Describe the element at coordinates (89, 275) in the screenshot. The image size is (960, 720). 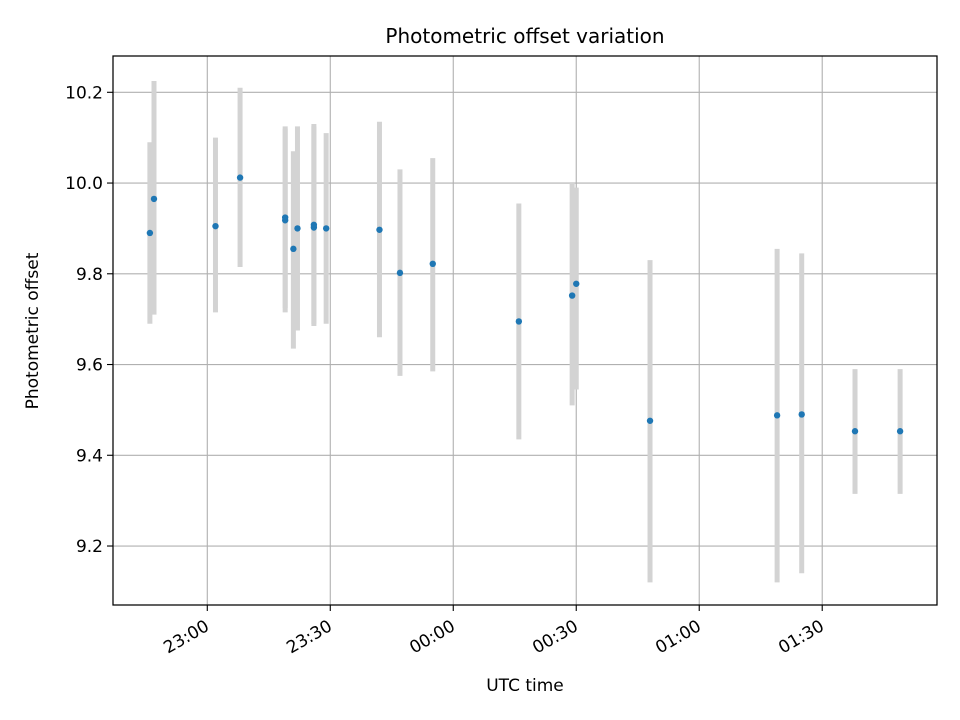
I see `y-tick-label: 9.8` at that location.